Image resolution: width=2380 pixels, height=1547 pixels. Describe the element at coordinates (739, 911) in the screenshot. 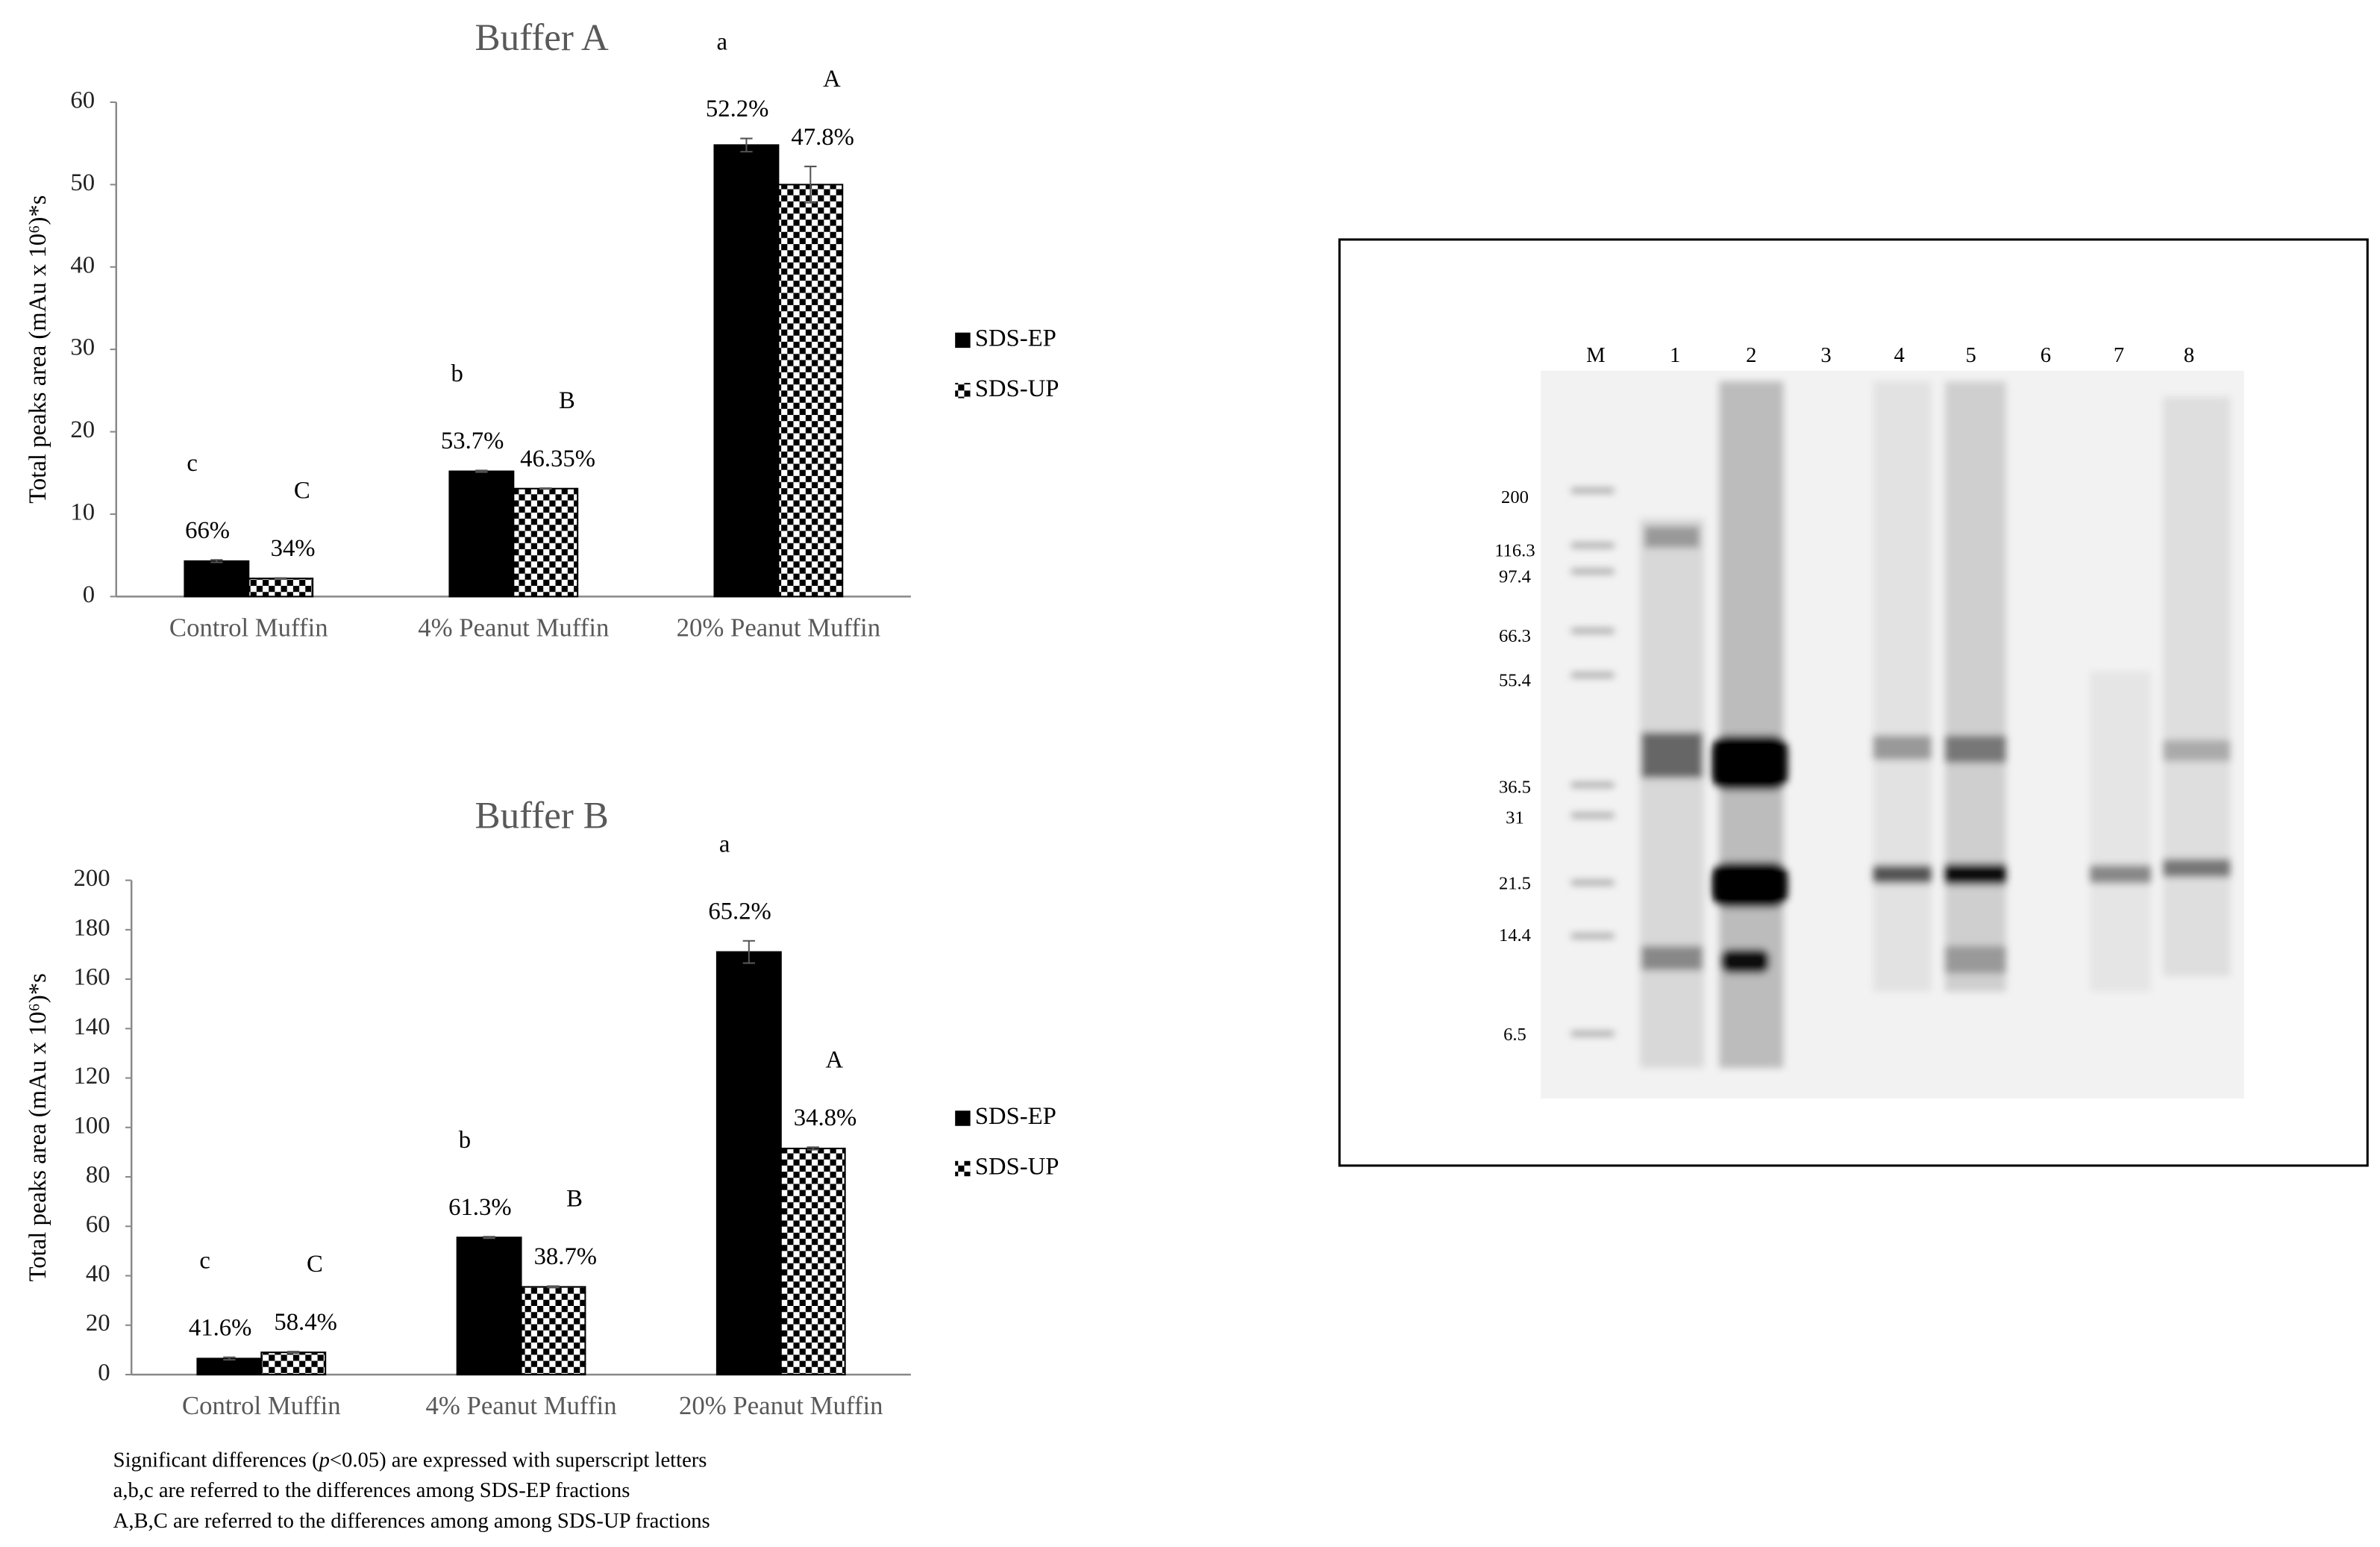

I see `percent-label: 65.2%` at that location.